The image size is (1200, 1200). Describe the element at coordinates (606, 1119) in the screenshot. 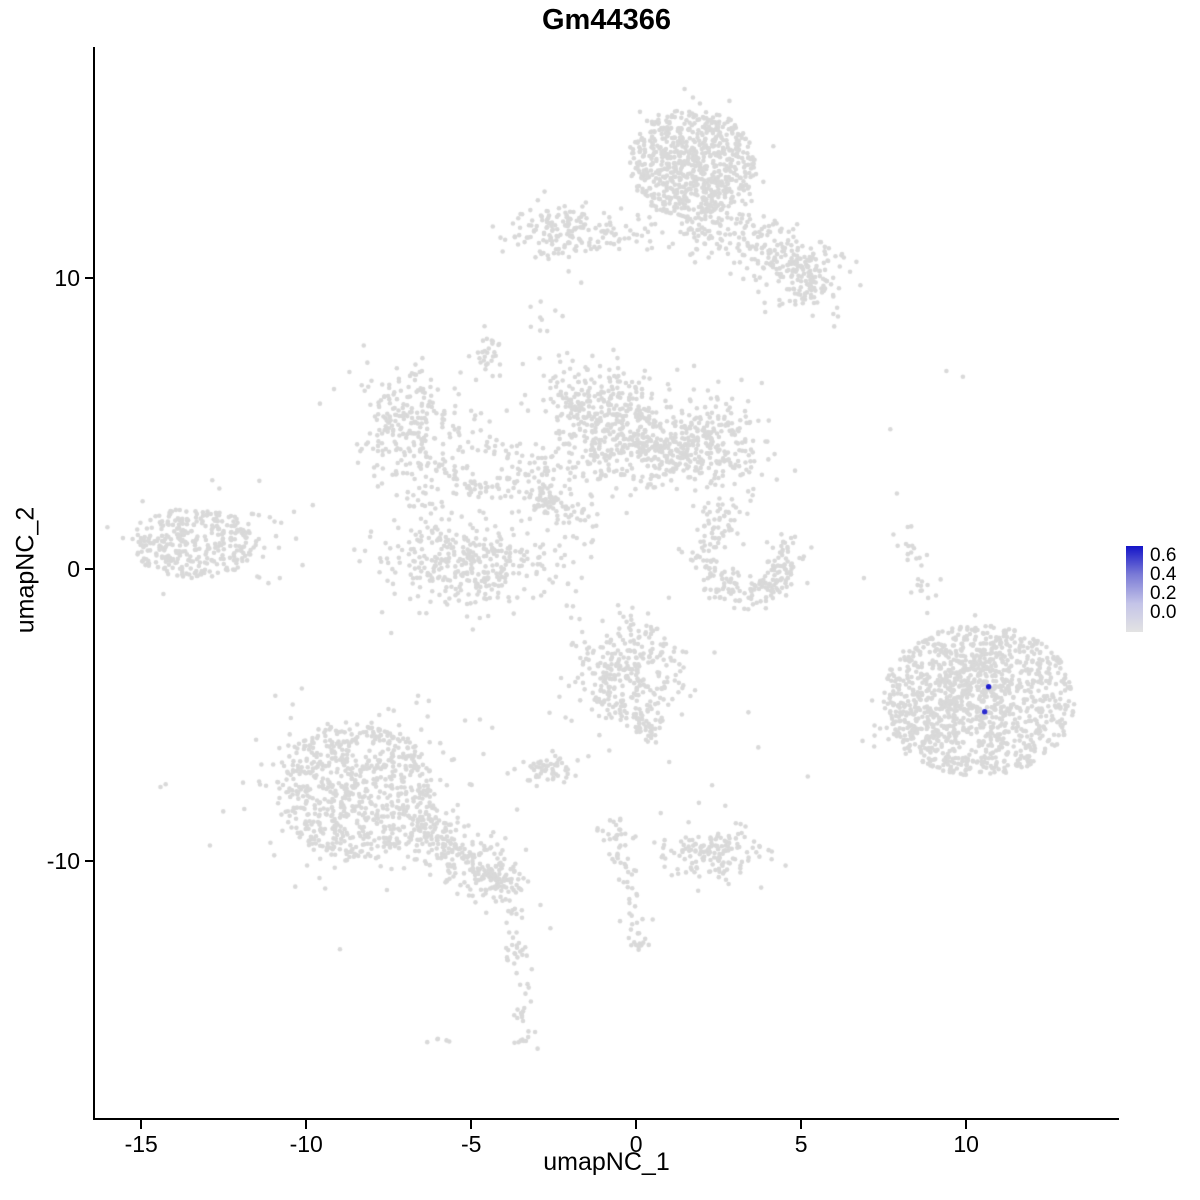

I see `x-axis-line` at that location.